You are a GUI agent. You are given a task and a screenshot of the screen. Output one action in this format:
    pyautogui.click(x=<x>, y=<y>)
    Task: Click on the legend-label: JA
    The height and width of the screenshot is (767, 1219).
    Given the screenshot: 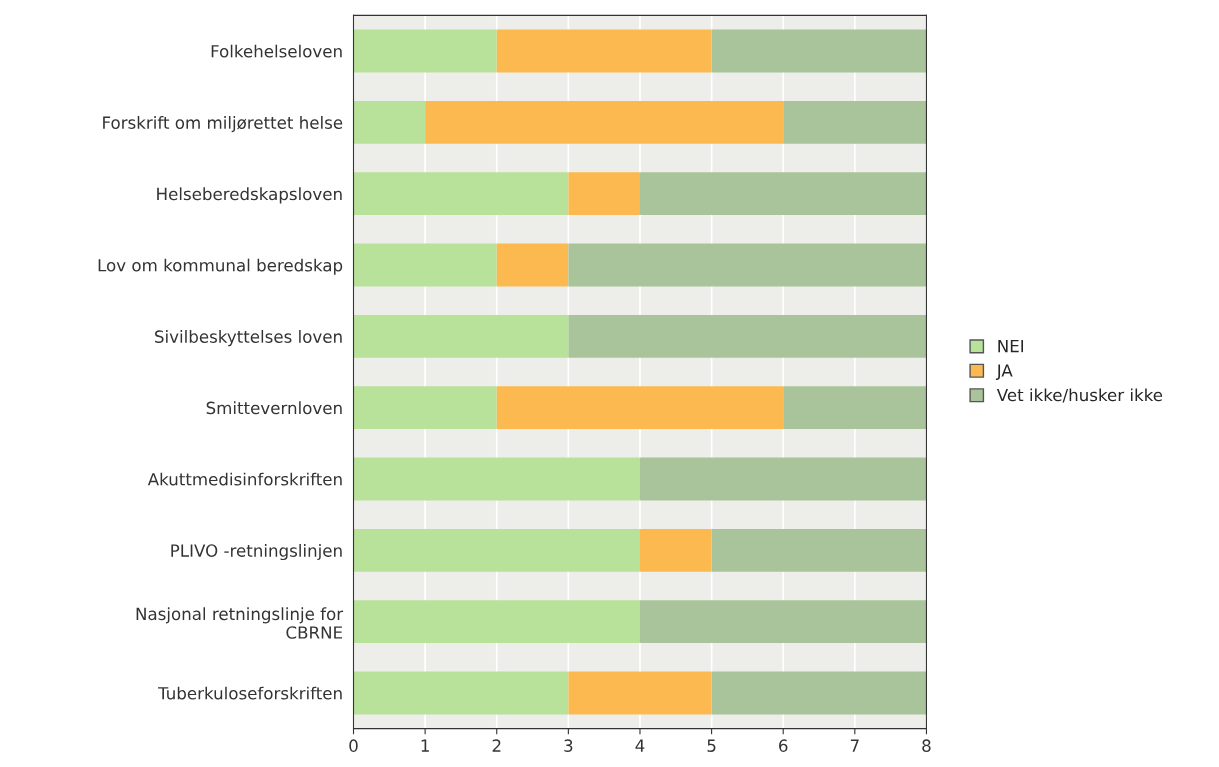 What is the action you would take?
    pyautogui.click(x=1004, y=372)
    